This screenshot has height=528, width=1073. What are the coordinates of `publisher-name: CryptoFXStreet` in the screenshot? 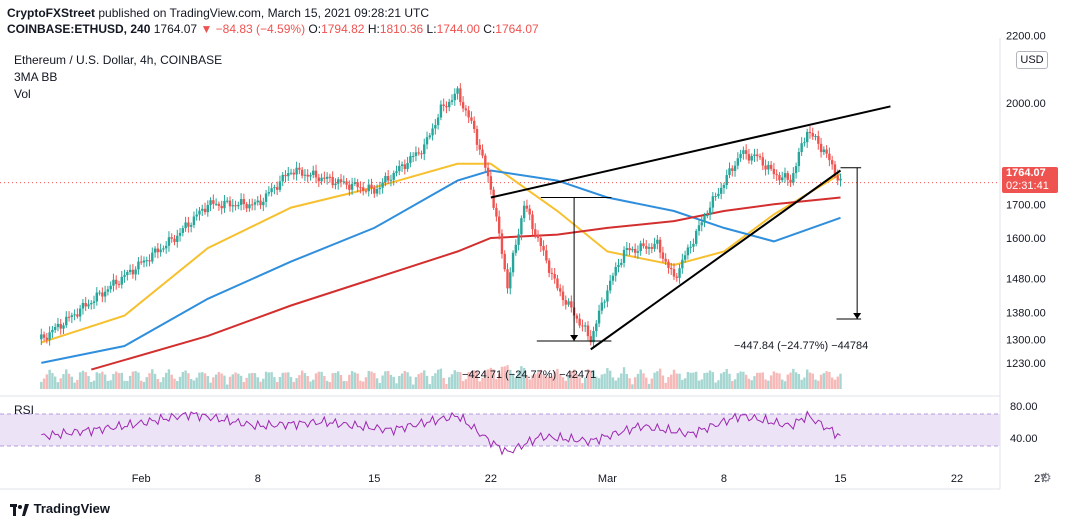 It's located at (51, 13).